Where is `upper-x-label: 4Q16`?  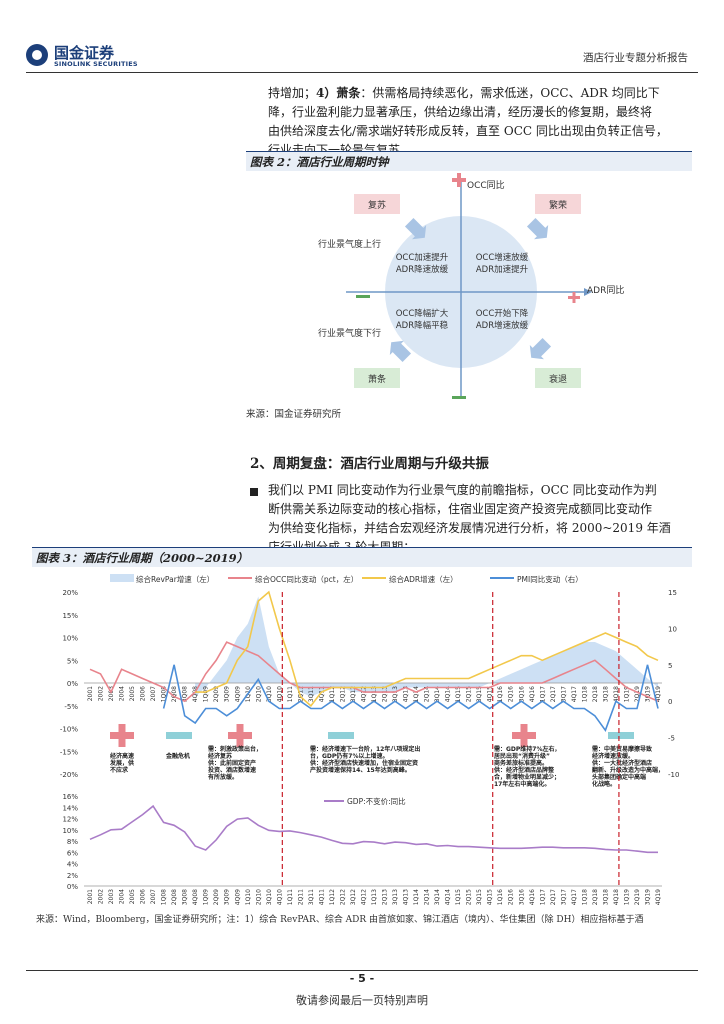
upper-x-label: 4Q16 is located at coordinates (532, 694).